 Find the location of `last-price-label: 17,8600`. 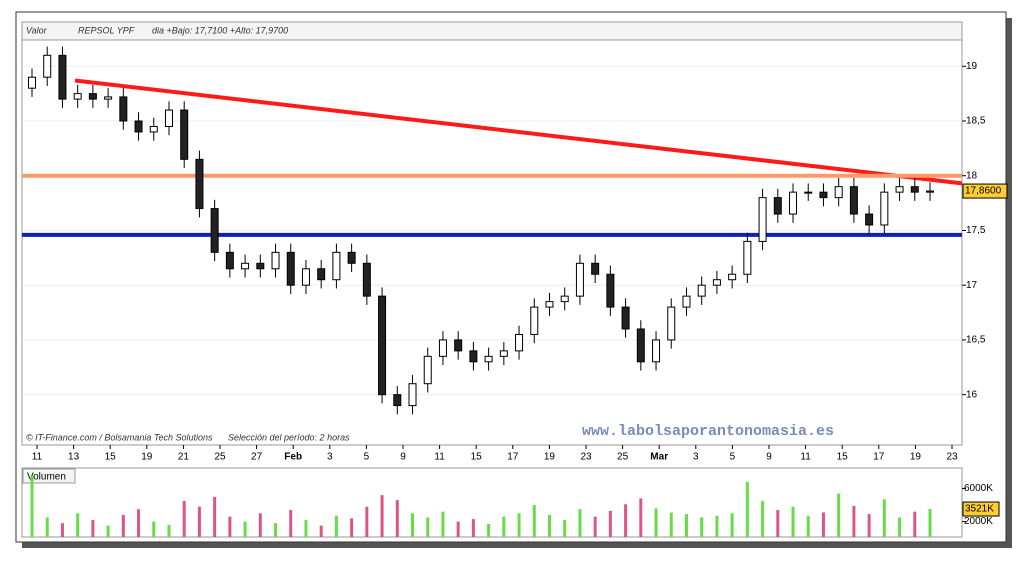

last-price-label: 17,8600 is located at coordinates (983, 191).